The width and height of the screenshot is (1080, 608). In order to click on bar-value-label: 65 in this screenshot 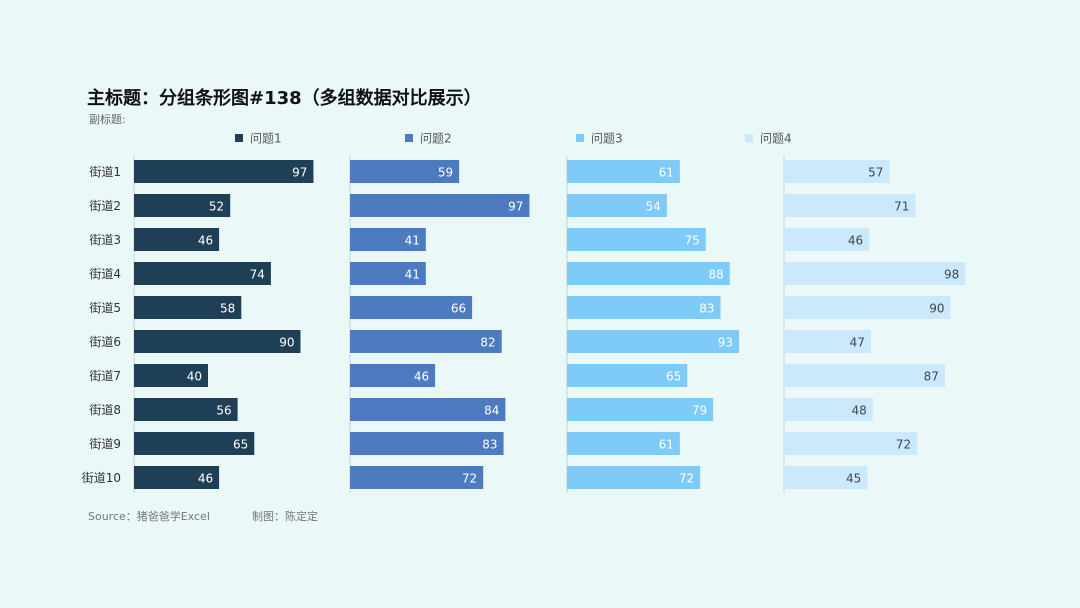, I will do `click(673, 377)`.